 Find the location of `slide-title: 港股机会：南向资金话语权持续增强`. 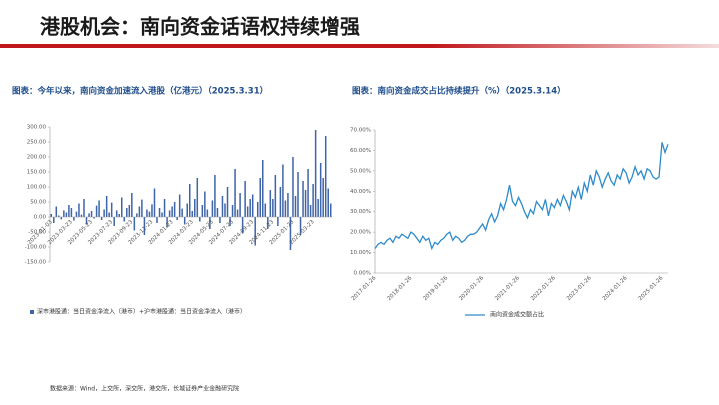

slide-title: 港股机会：南向资金话语权持续增强 is located at coordinates (200, 27).